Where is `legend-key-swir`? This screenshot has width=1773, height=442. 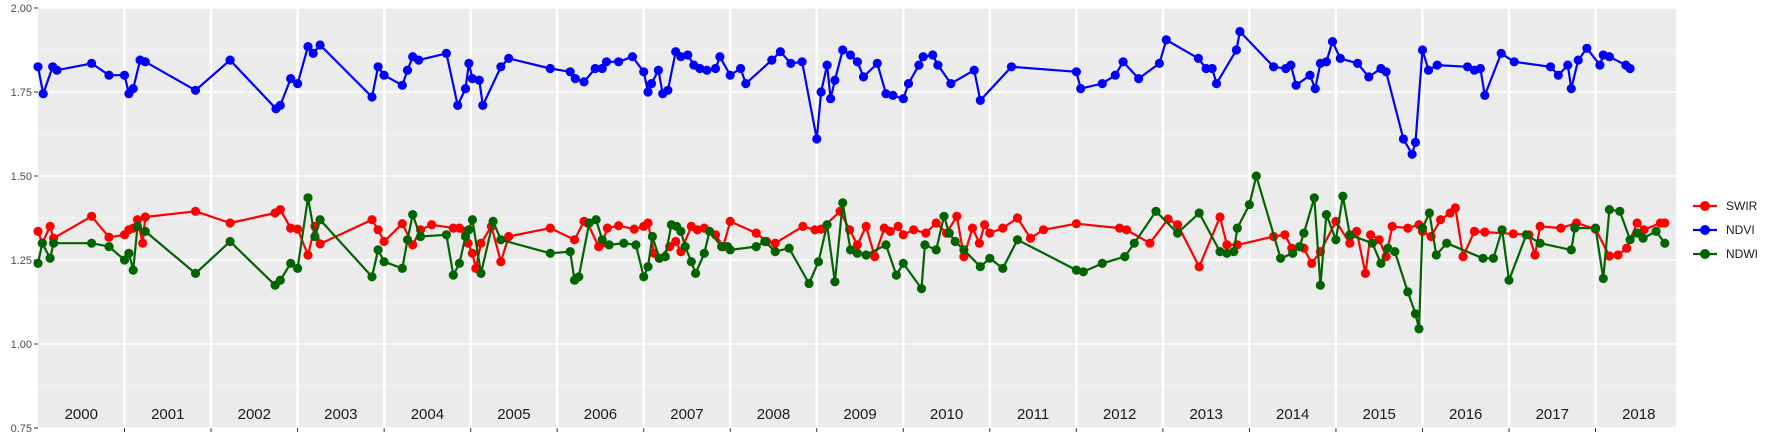 legend-key-swir is located at coordinates (1705, 206).